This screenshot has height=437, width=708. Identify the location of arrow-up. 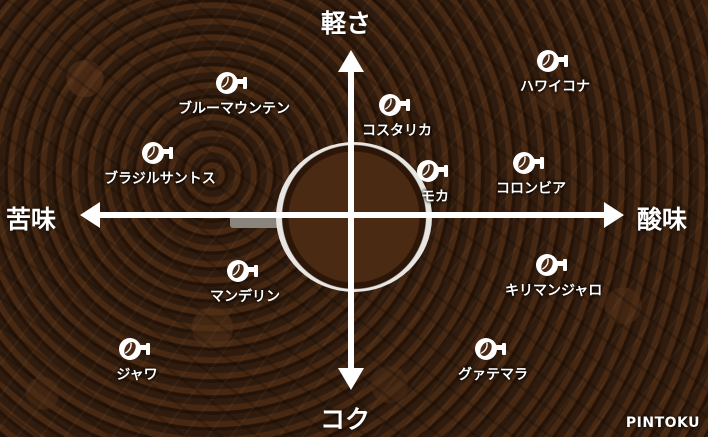
(351, 61).